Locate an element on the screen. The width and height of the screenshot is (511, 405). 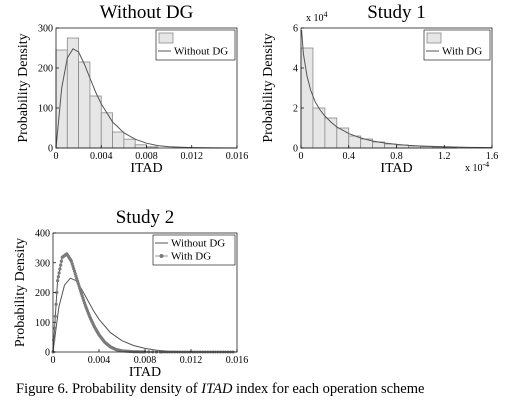
caption-prefix: Figure 6. Probability density of is located at coordinates (109, 389).